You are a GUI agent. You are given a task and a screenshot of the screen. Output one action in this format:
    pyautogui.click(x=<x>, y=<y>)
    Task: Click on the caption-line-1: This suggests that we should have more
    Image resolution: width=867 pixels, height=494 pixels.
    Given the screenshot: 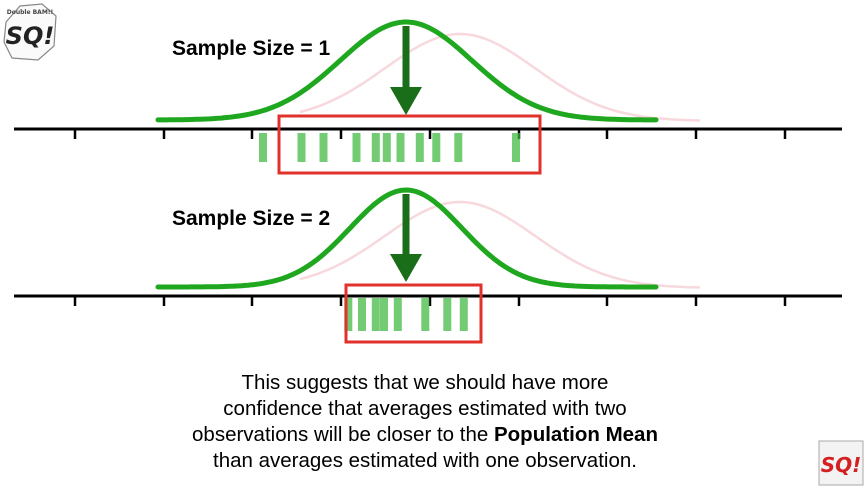 What is the action you would take?
    pyautogui.click(x=425, y=382)
    